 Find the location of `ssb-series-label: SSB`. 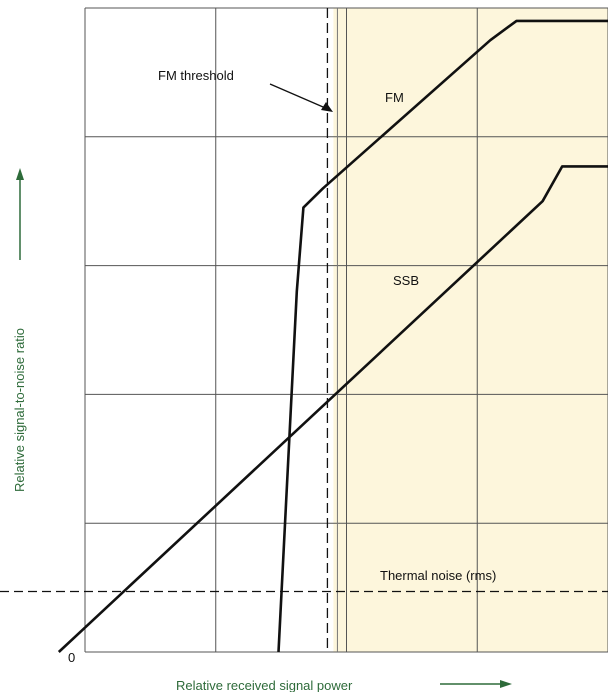

ssb-series-label: SSB is located at coordinates (406, 280).